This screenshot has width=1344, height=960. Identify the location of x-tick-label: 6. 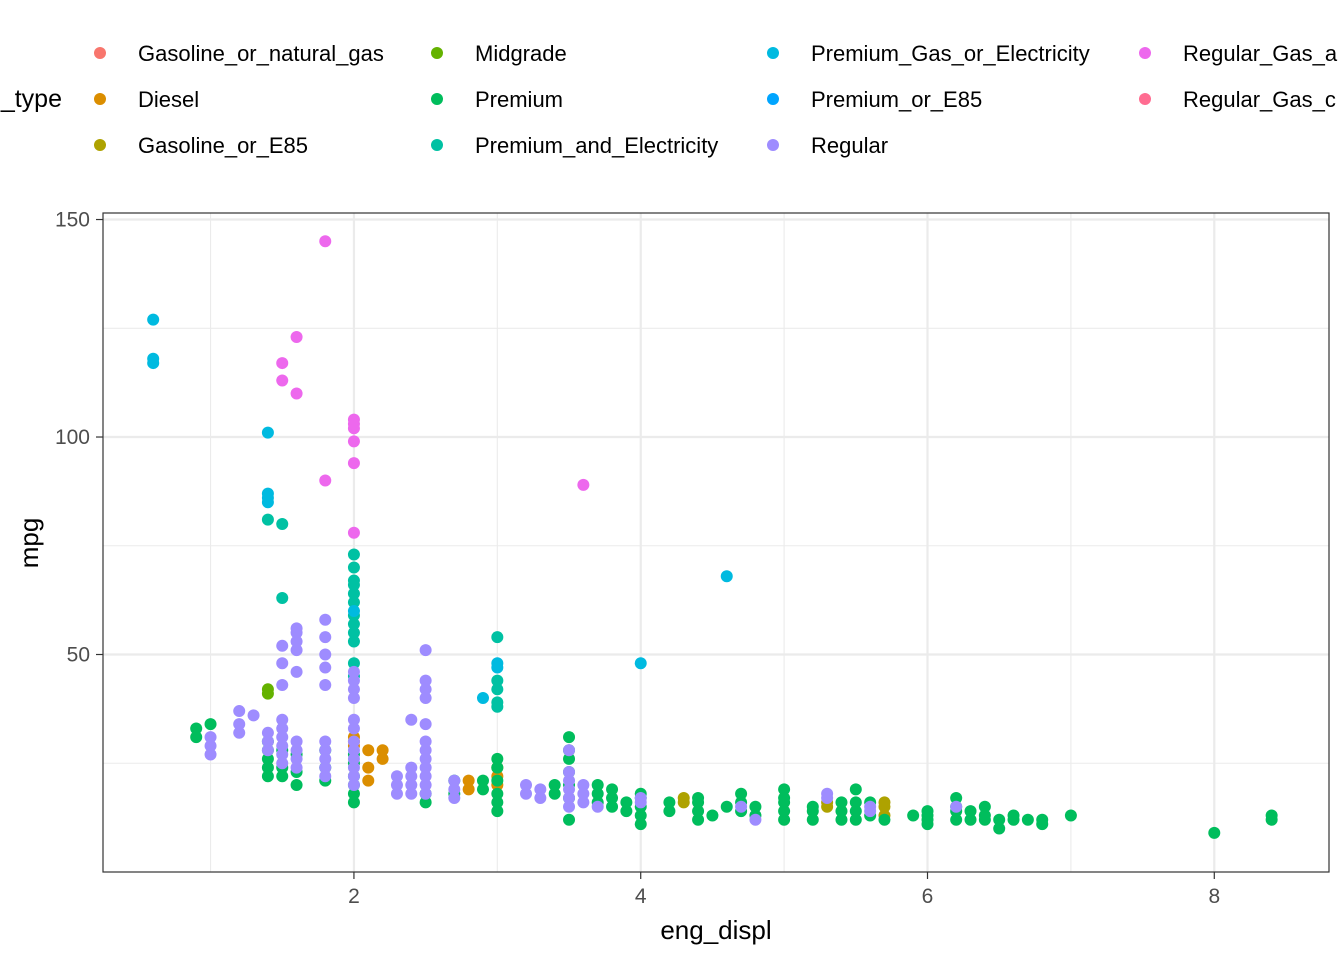
(928, 896).